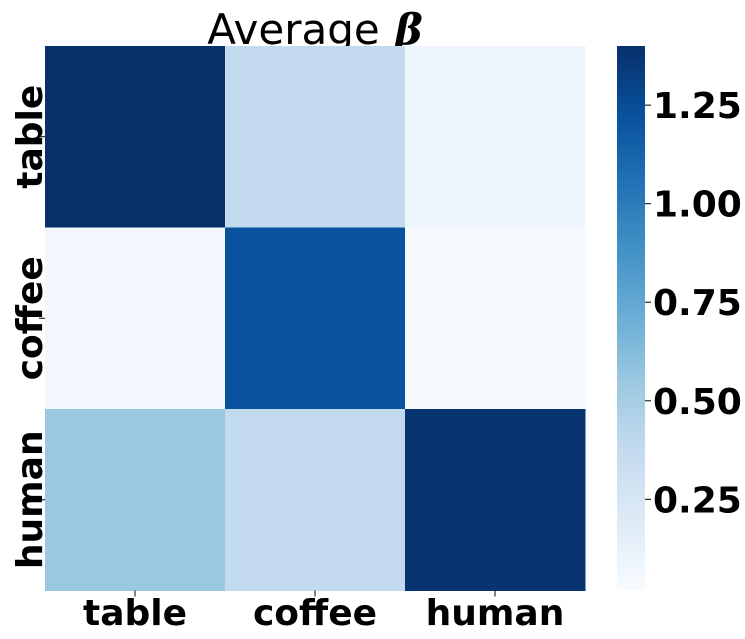 This screenshot has width=745, height=639. I want to click on heatmap-cell-coffee-coffee, so click(315, 318).